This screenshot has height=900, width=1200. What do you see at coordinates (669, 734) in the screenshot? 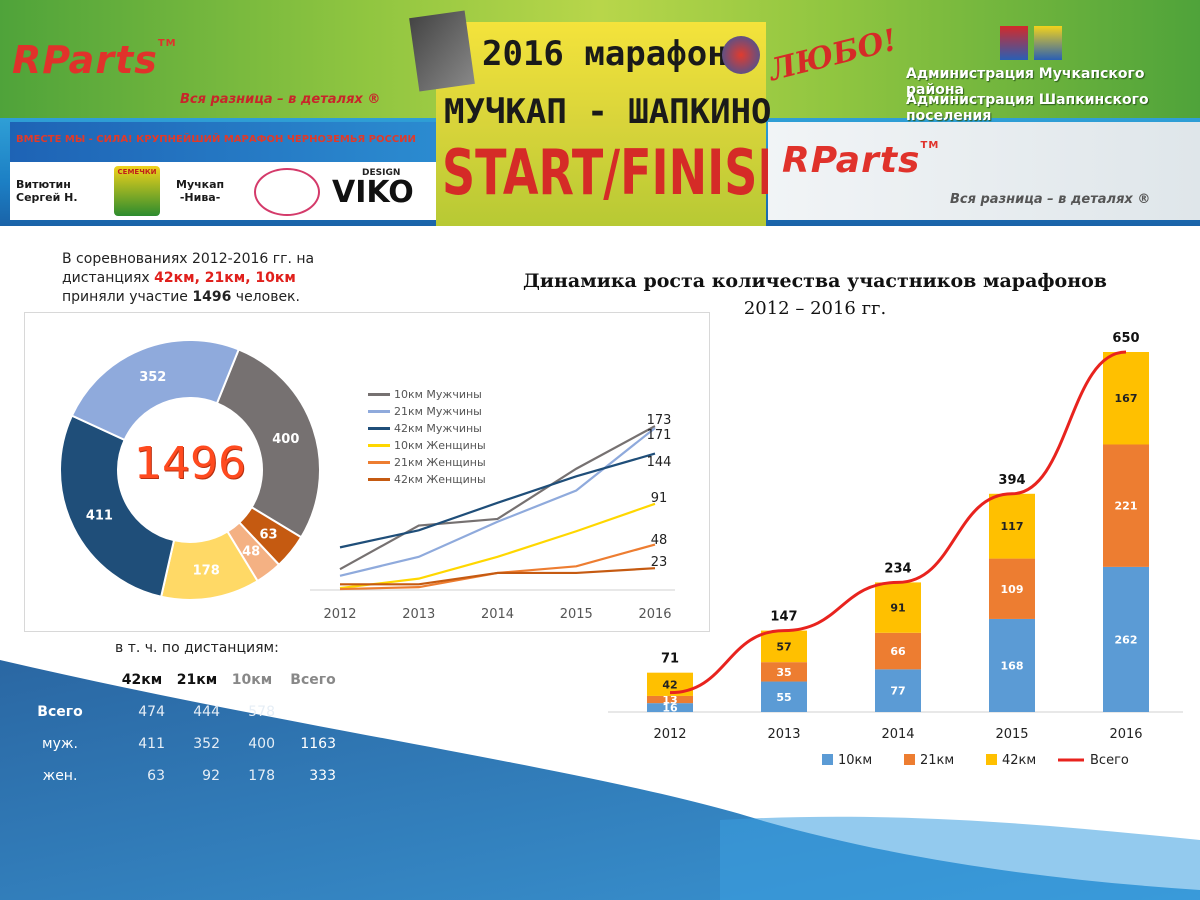
I see `bar-x-tick-2012: 2012` at bounding box center [669, 734].